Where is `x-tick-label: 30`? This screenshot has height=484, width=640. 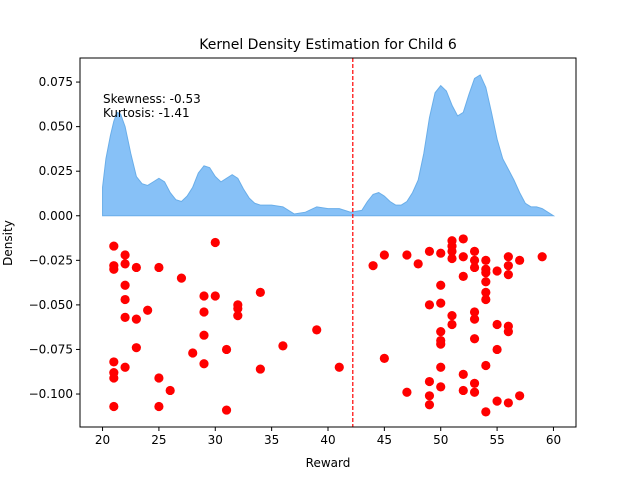 x-tick-label: 30 is located at coordinates (215, 440).